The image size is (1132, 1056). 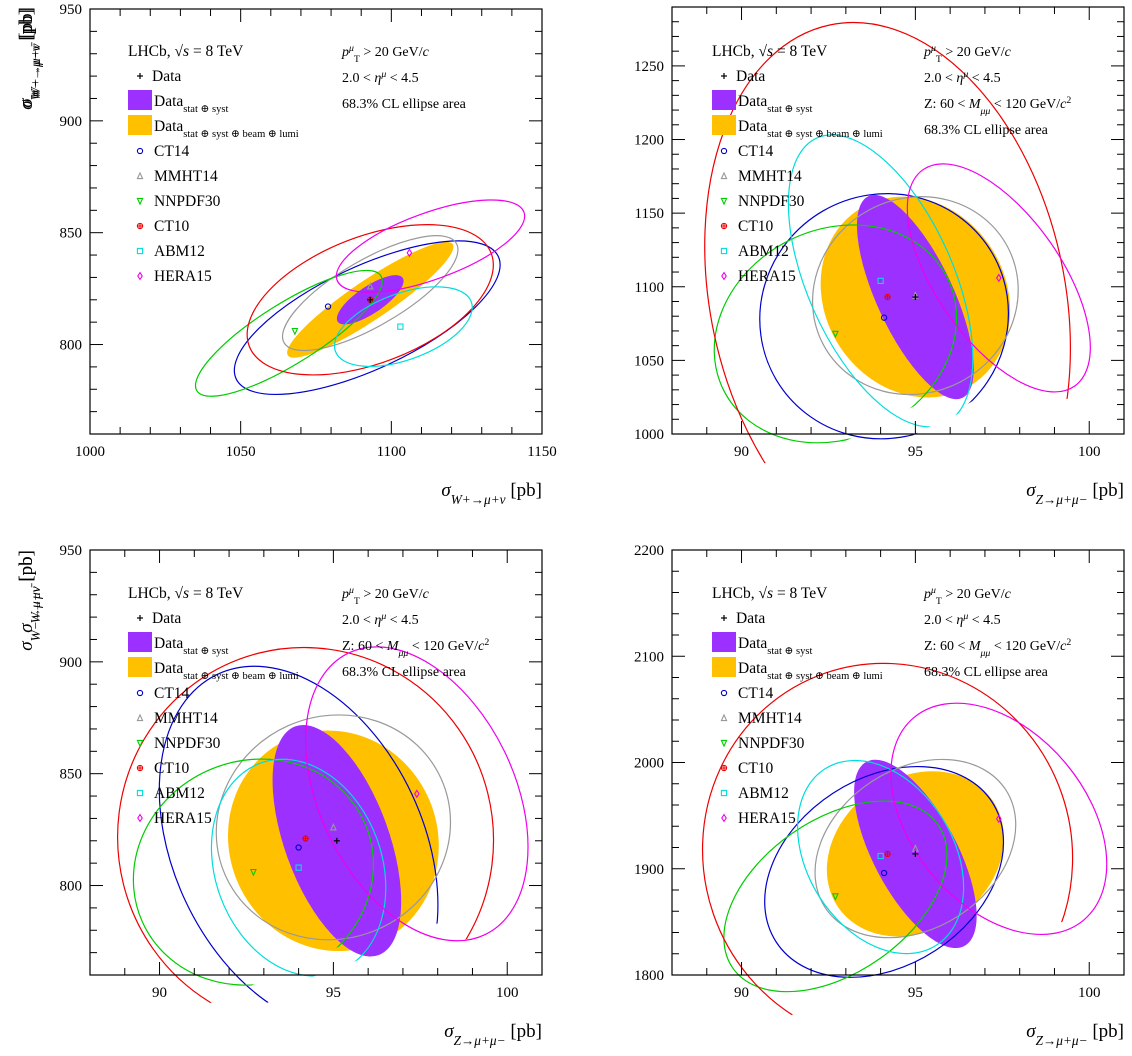 I want to click on legend-marker-hera15, so click(x=724, y=818).